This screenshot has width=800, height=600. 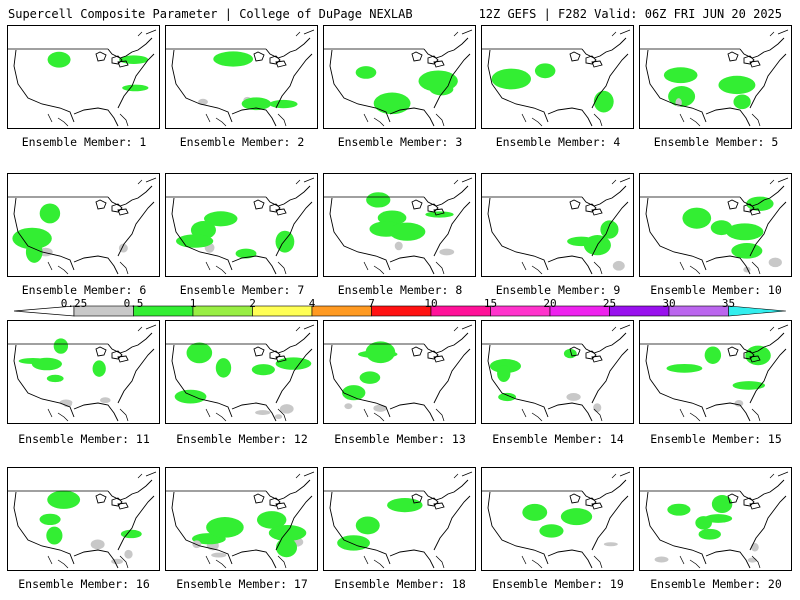 I want to click on member-label: Ensemble Member: 7, so click(x=242, y=290).